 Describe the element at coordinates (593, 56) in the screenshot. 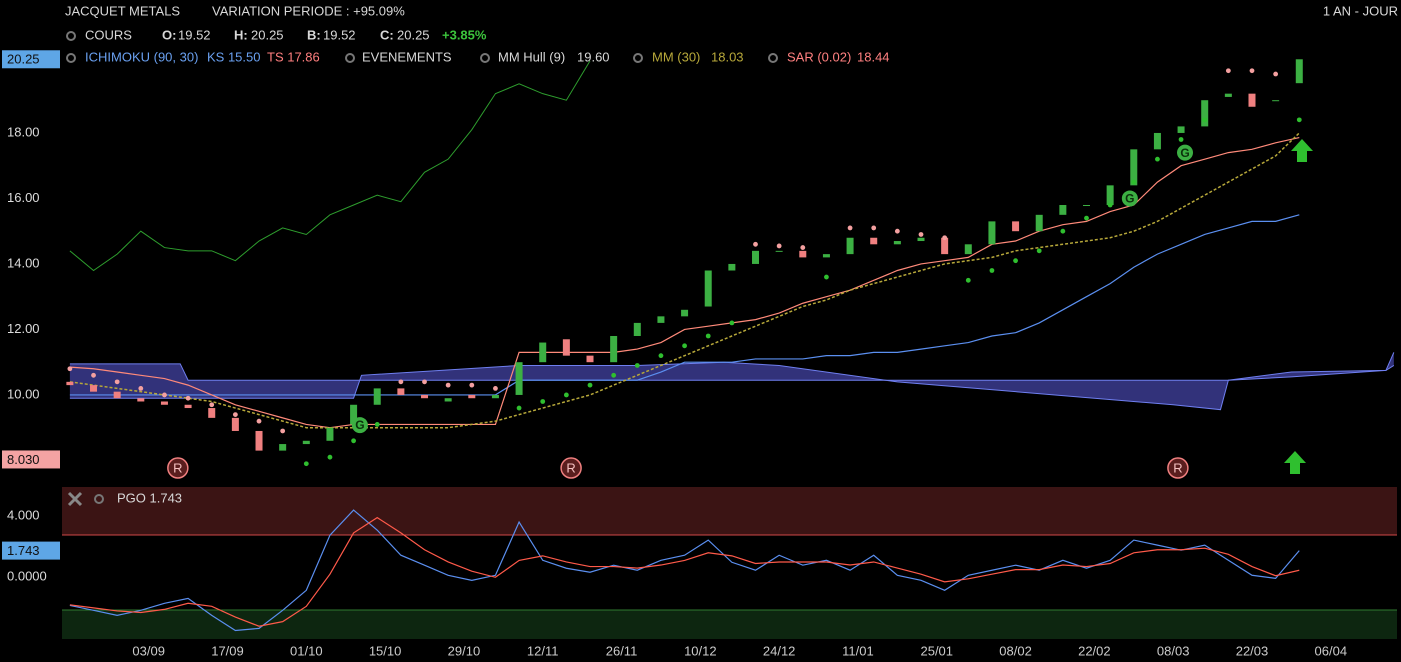

I see `hull-value: 19.60` at that location.